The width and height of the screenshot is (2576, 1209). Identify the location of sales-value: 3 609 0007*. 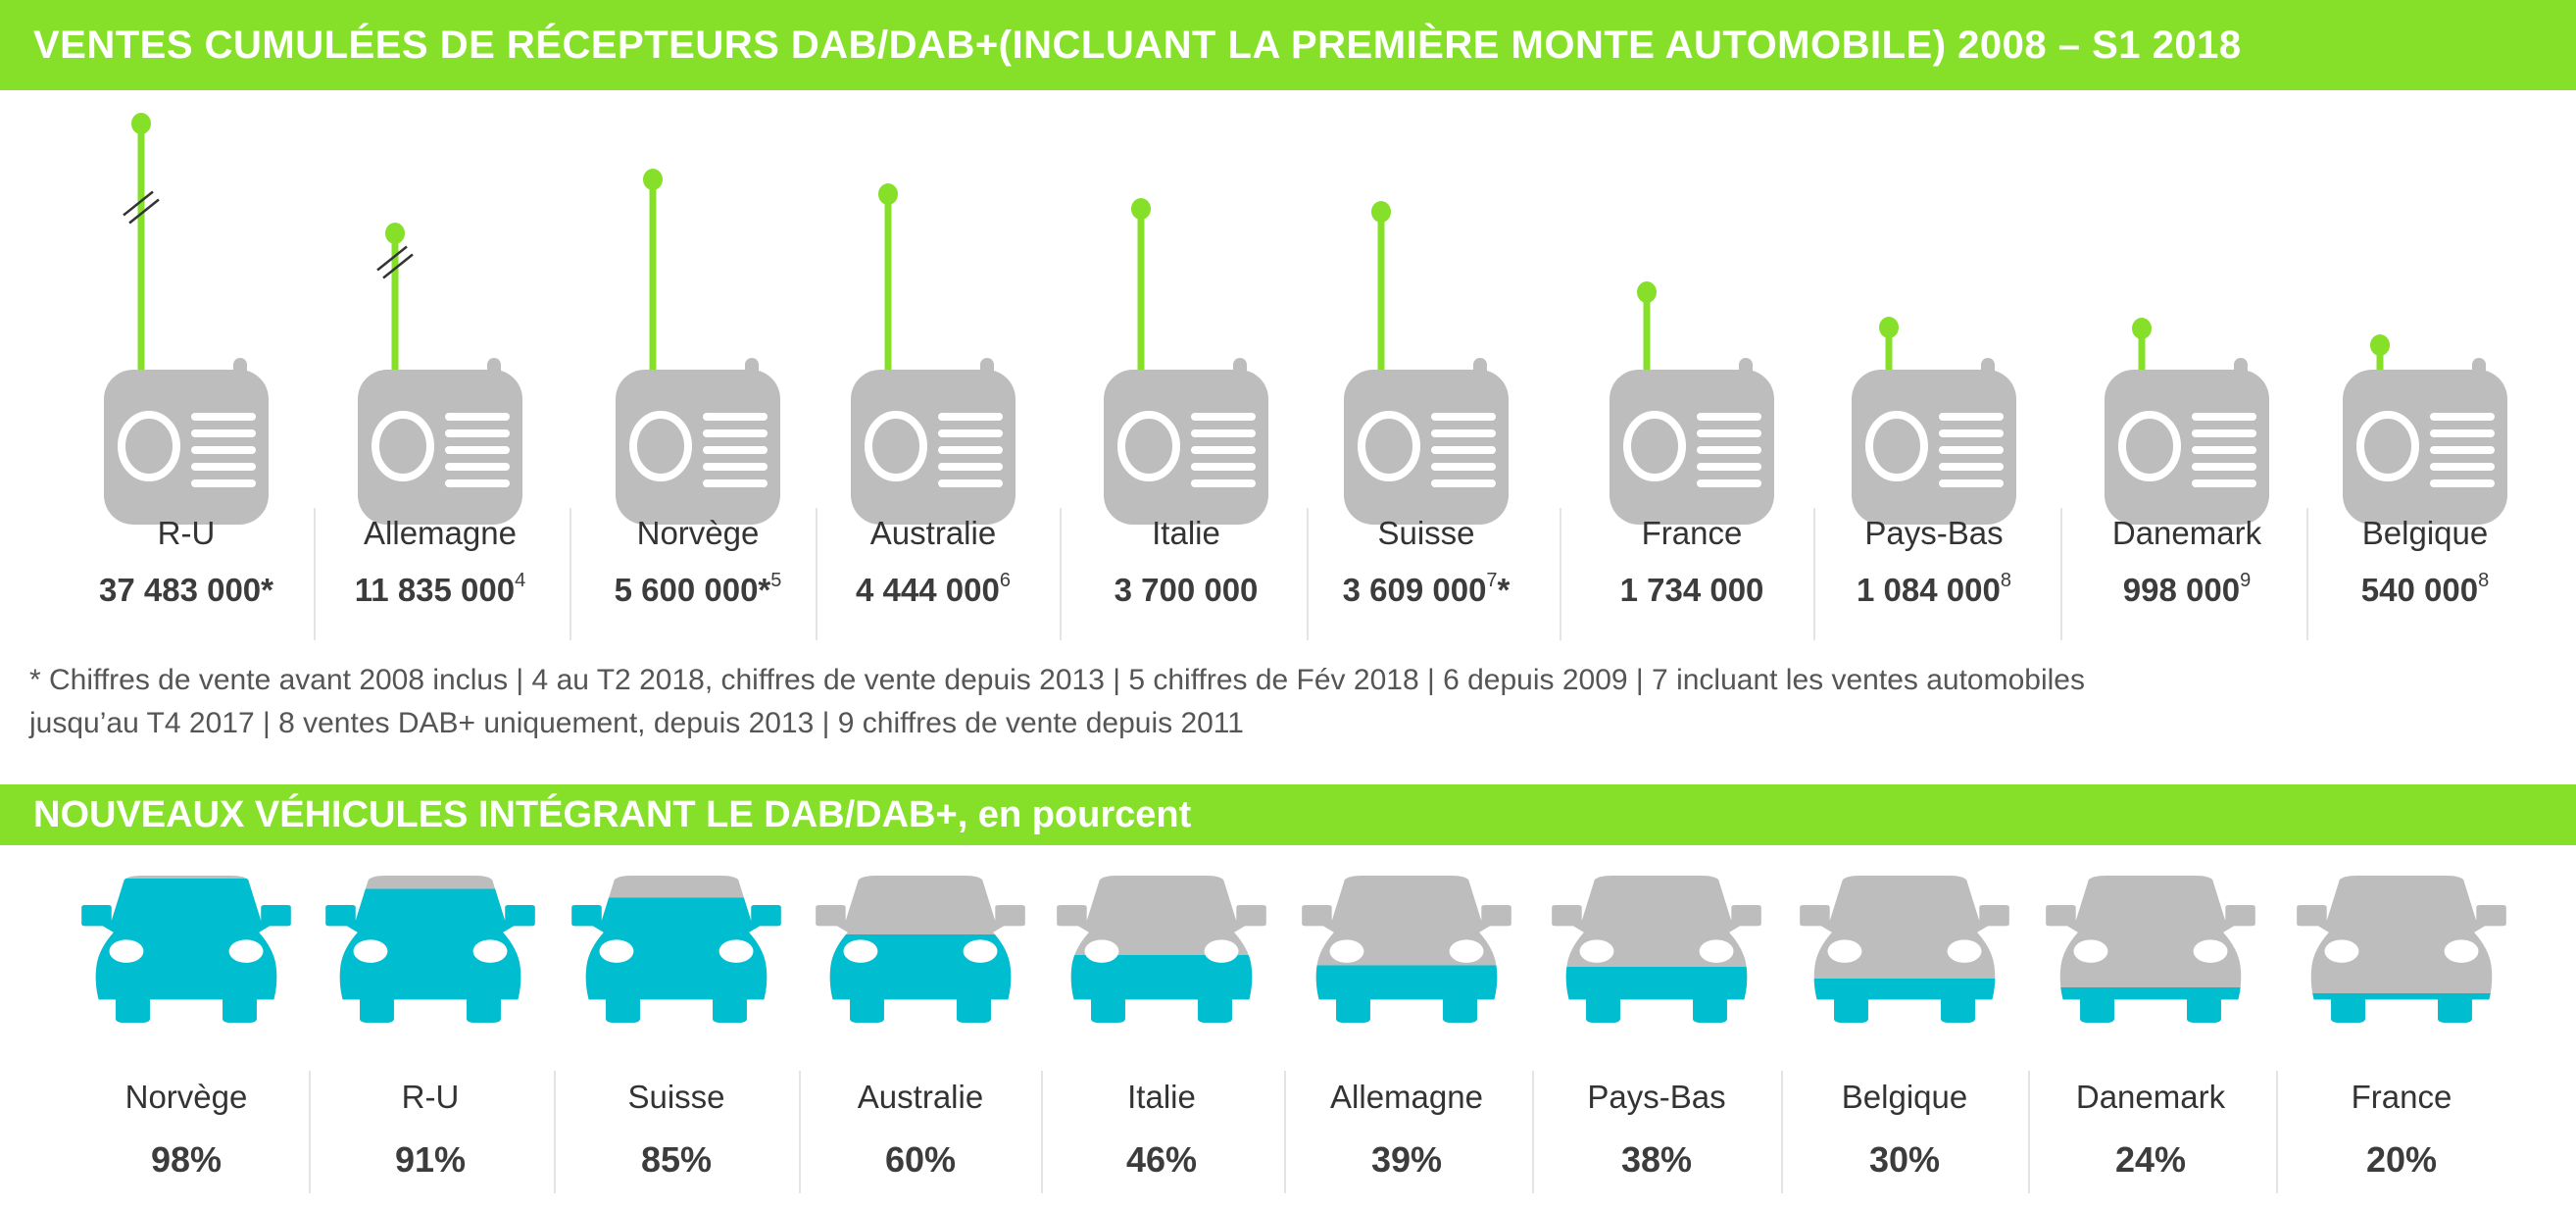
(1426, 589).